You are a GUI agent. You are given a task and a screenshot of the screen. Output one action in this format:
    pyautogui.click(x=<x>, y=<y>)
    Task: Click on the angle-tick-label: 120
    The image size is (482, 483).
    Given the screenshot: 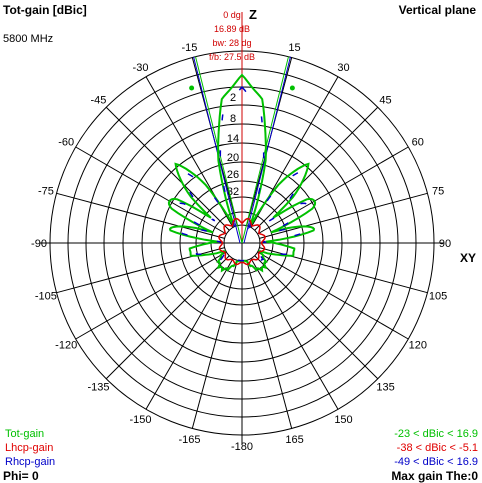 What is the action you would take?
    pyautogui.click(x=418, y=346)
    